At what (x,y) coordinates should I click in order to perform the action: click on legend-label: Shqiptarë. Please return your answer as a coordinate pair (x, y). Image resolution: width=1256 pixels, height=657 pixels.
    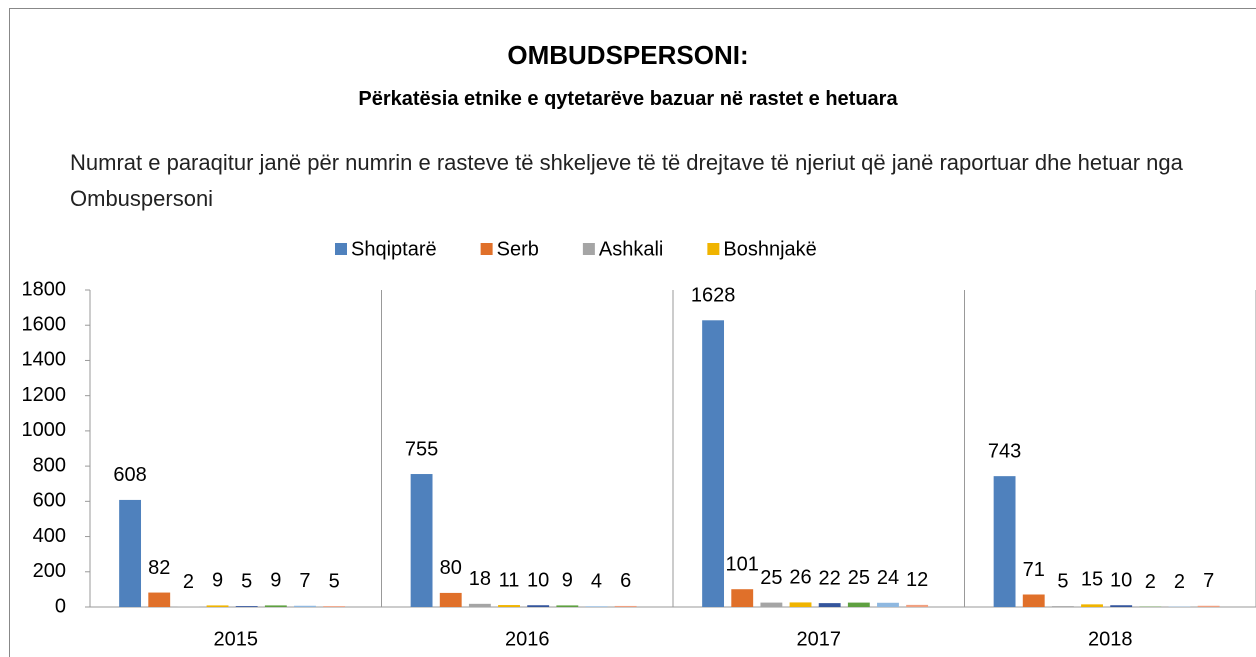
    Looking at the image, I should click on (394, 249).